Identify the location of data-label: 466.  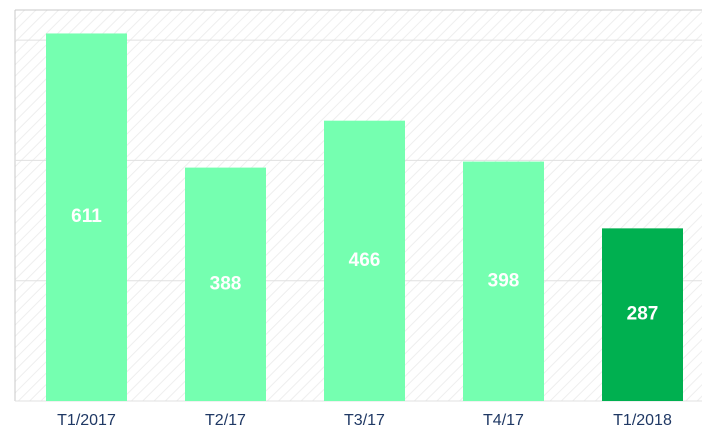
(365, 260).